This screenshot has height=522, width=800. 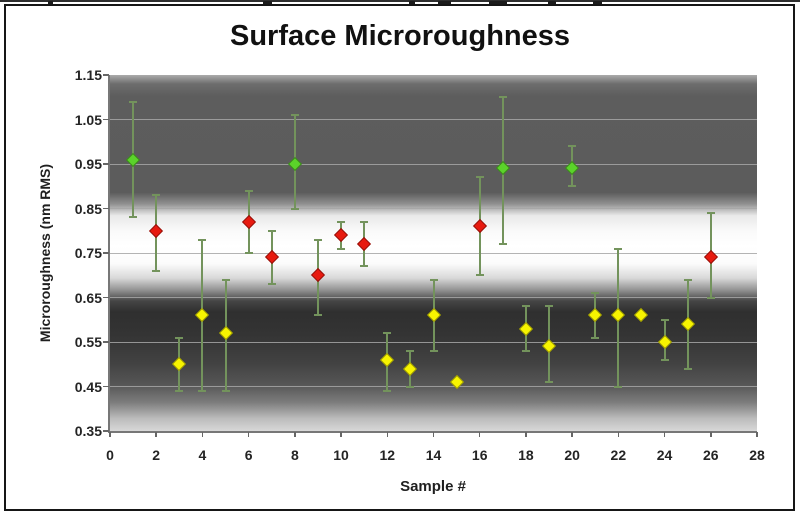 I want to click on x-tick-label: 10, so click(x=341, y=455).